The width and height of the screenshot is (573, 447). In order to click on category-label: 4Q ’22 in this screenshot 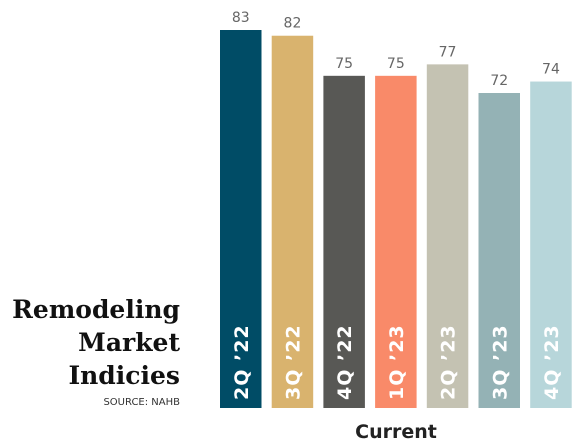, I will do `click(345, 362)`.